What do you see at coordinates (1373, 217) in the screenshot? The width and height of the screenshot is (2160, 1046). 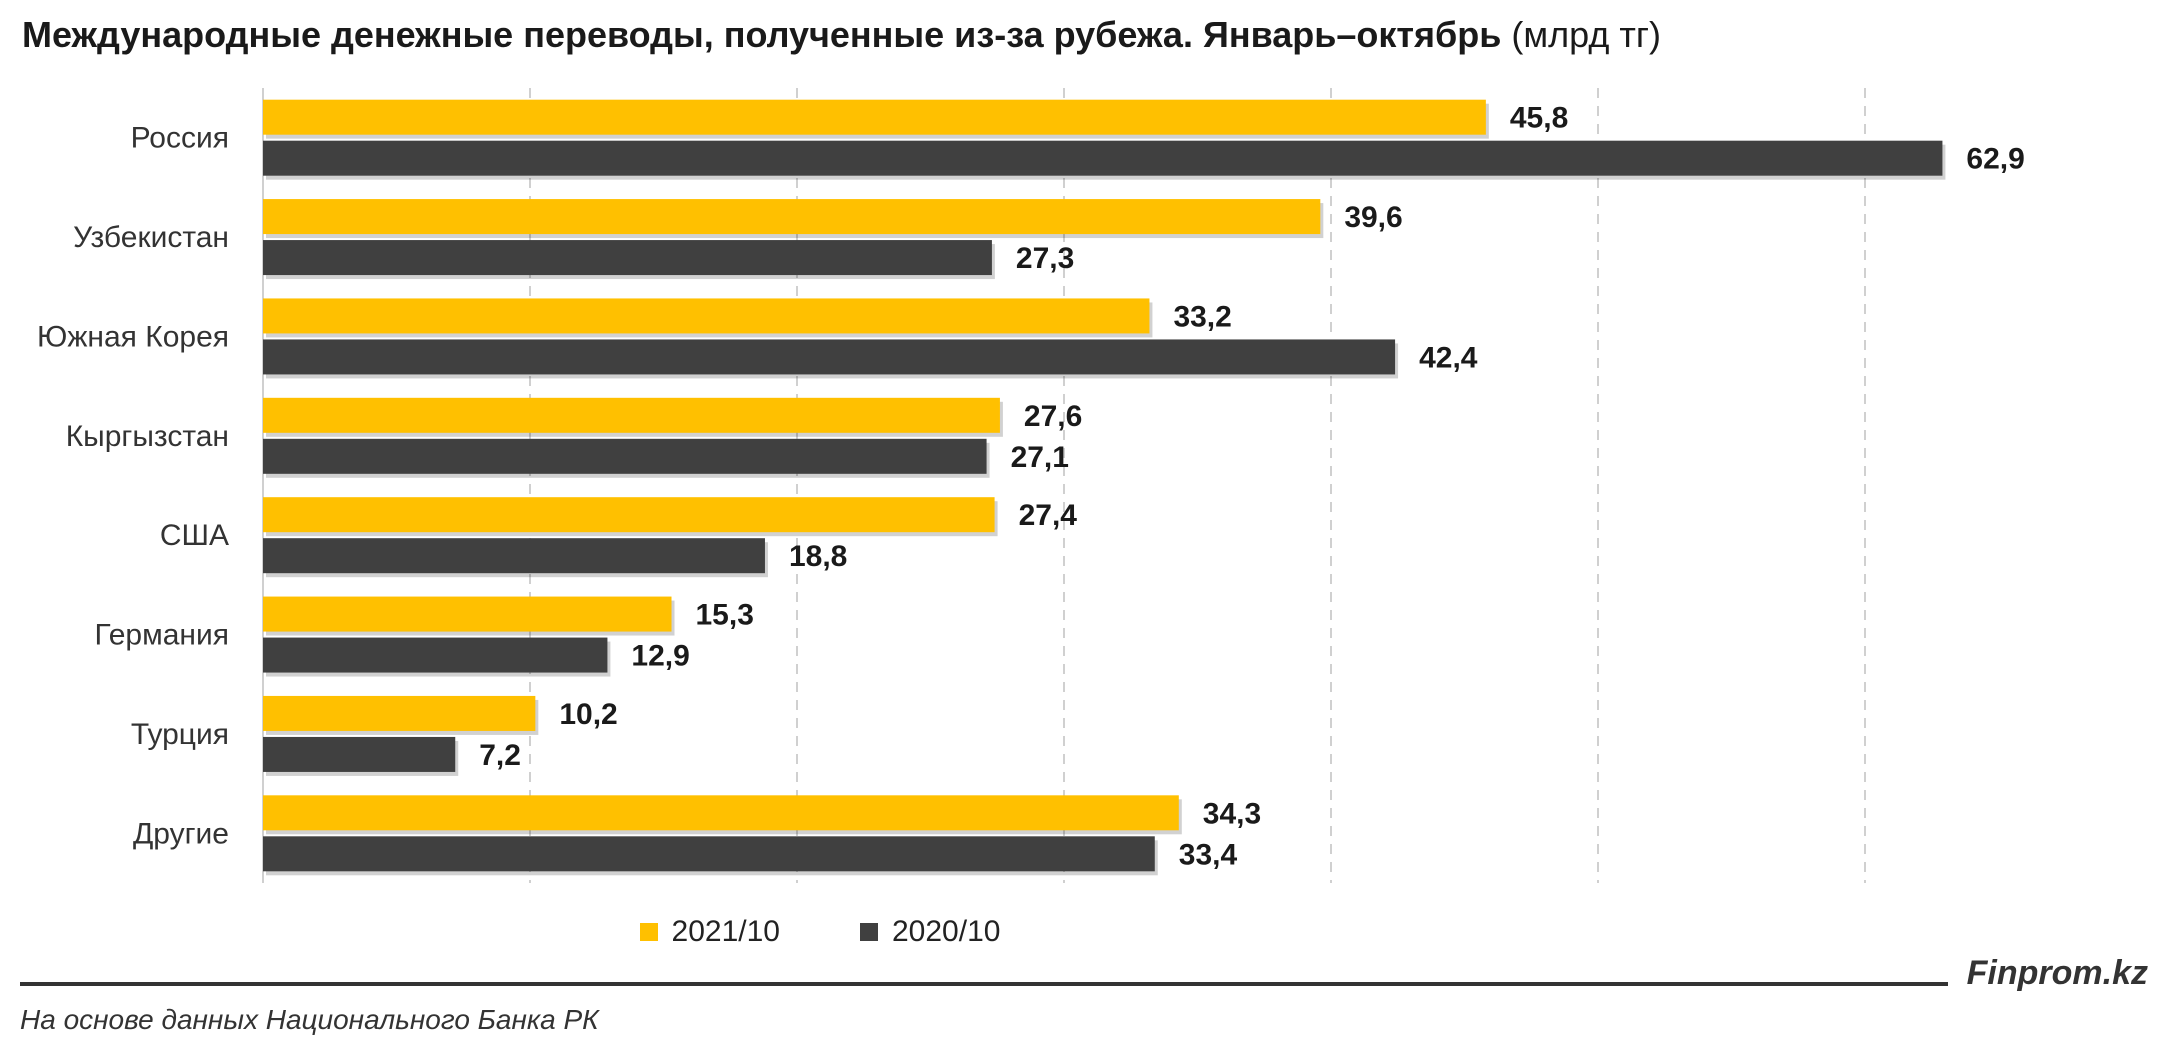 I see `value-label: 39,6` at bounding box center [1373, 217].